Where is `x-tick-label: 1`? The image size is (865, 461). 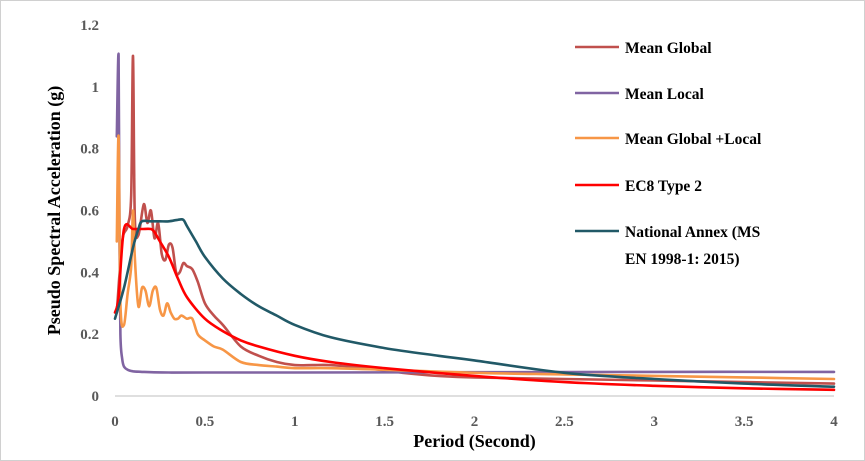
x-tick-label: 1 is located at coordinates (295, 422).